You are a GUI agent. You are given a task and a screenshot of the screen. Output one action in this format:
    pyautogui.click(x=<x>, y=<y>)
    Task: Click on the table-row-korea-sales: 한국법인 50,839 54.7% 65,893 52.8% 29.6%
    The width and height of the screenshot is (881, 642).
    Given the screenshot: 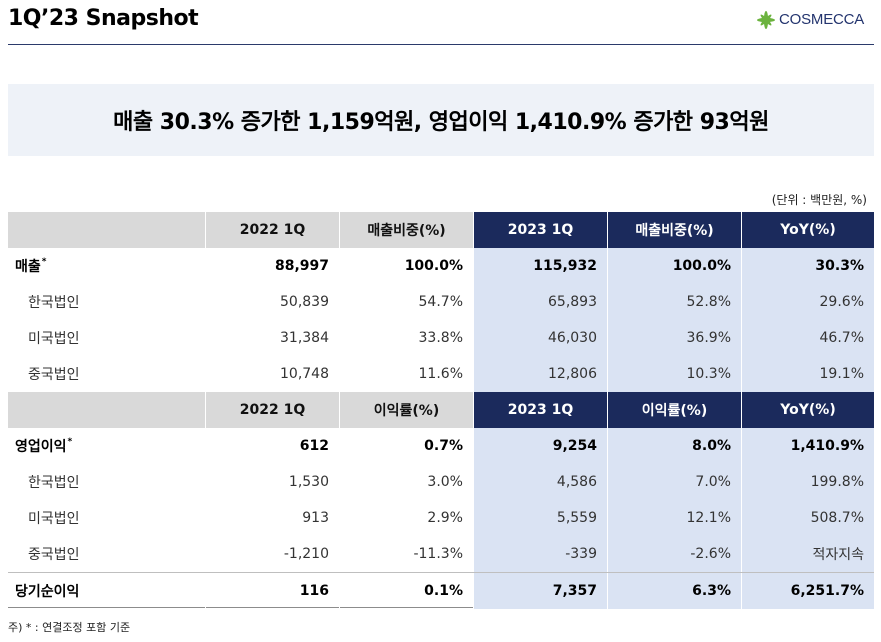 What is the action you would take?
    pyautogui.click(x=441, y=302)
    